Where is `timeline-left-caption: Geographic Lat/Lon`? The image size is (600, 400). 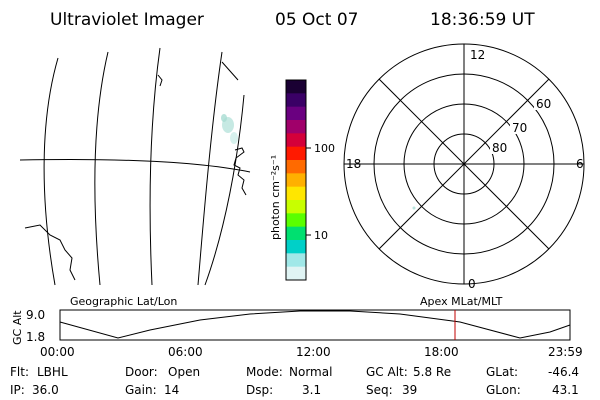 timeline-left-caption: Geographic Lat/Lon is located at coordinates (123, 301).